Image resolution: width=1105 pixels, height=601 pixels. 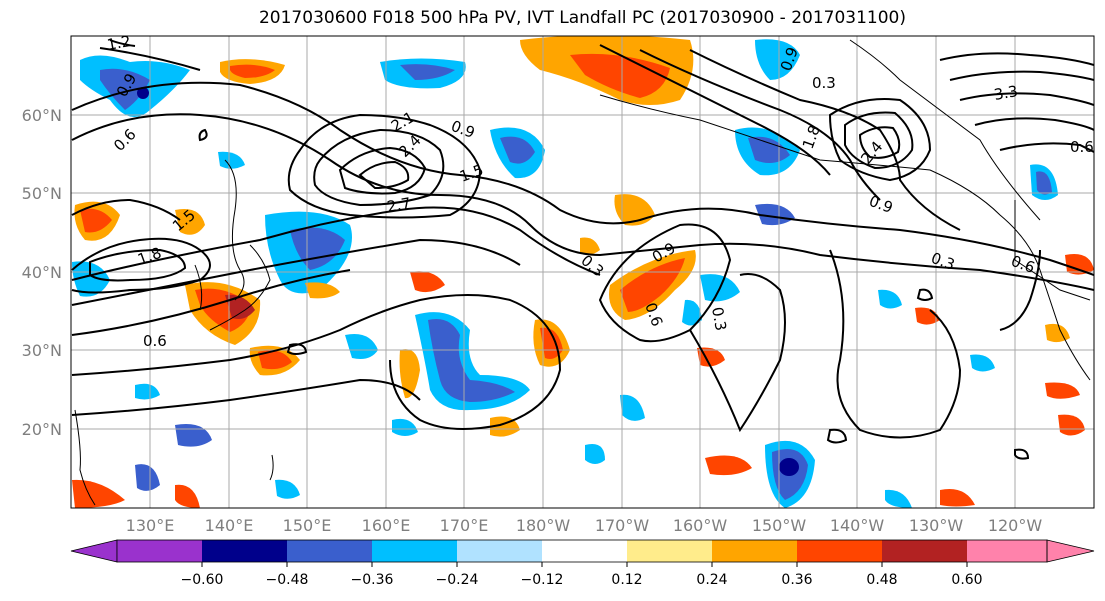 I want to click on lat-label: 40°N, so click(x=42, y=272).